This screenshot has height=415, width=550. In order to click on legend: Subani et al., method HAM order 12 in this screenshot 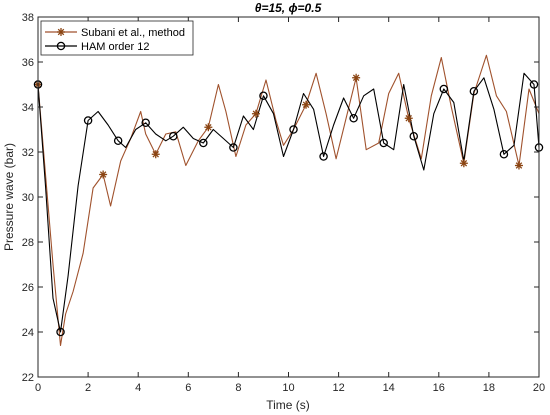, I will do `click(117, 38)`.